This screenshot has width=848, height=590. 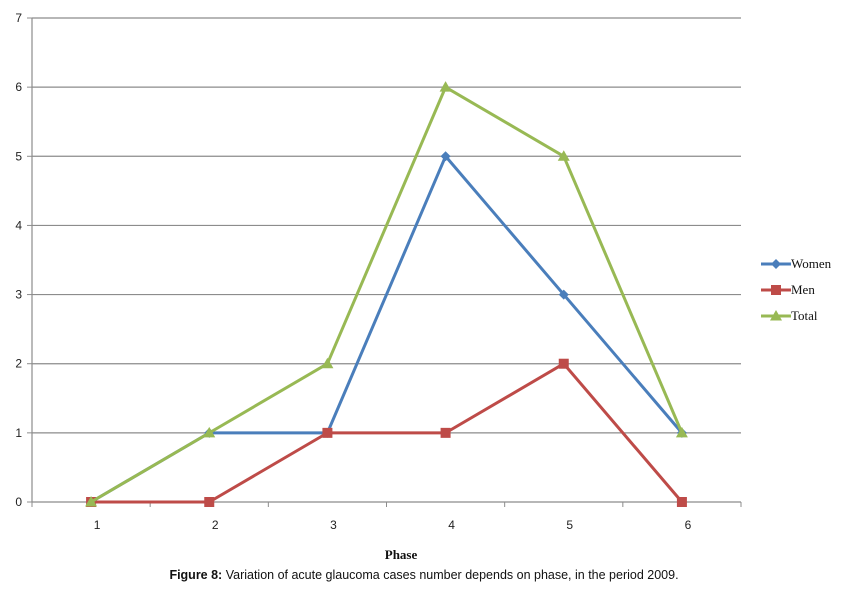 What do you see at coordinates (393, 525) in the screenshot?
I see `x-tick-labels: 1 2 3 4 5 6` at bounding box center [393, 525].